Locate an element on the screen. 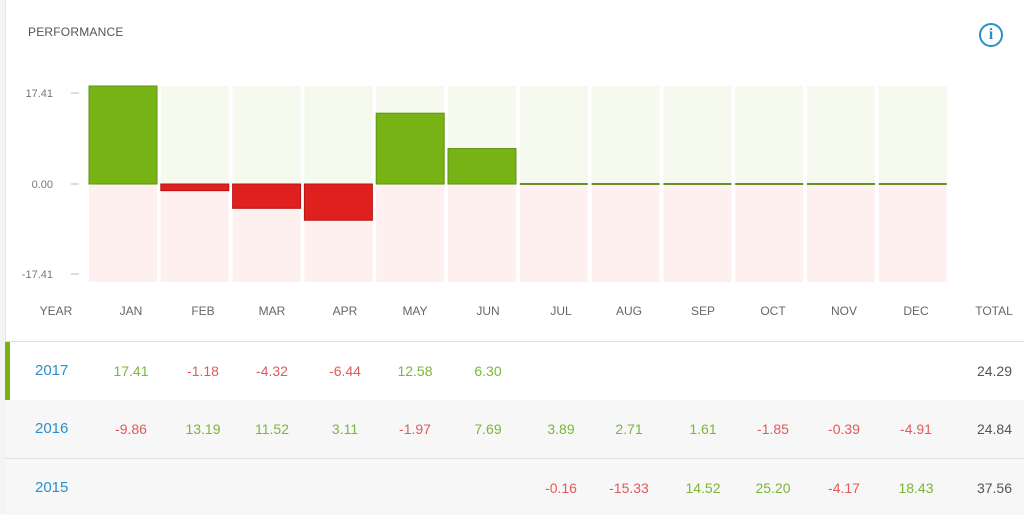  bar-mar is located at coordinates (267, 196).